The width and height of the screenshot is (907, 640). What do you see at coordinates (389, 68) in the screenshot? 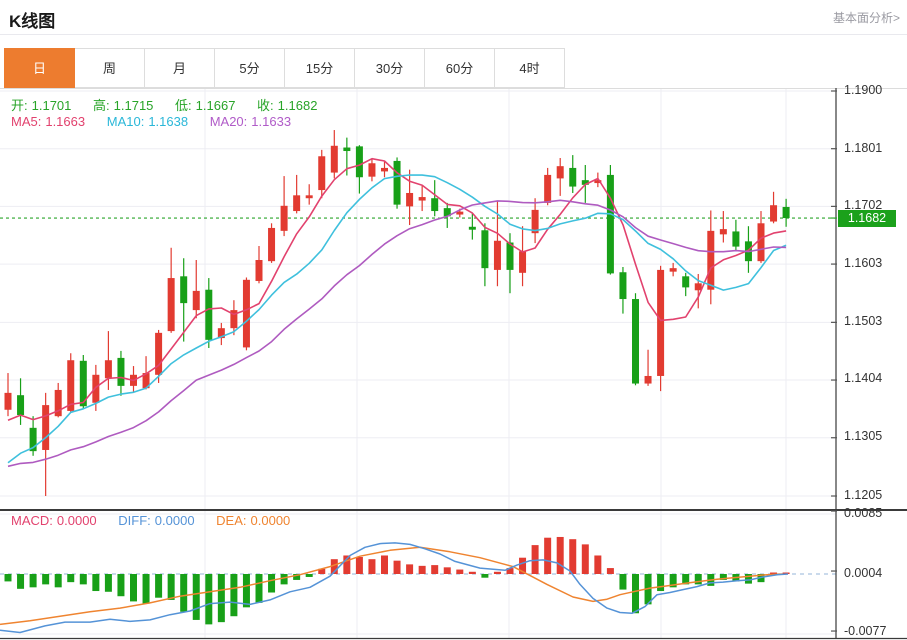
I see `tab-30min: 30分` at bounding box center [389, 68].